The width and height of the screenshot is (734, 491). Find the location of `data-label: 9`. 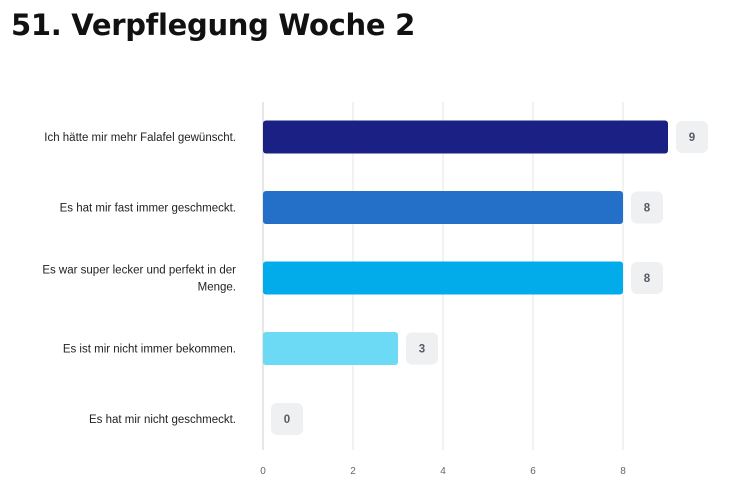

data-label: 9 is located at coordinates (692, 138).